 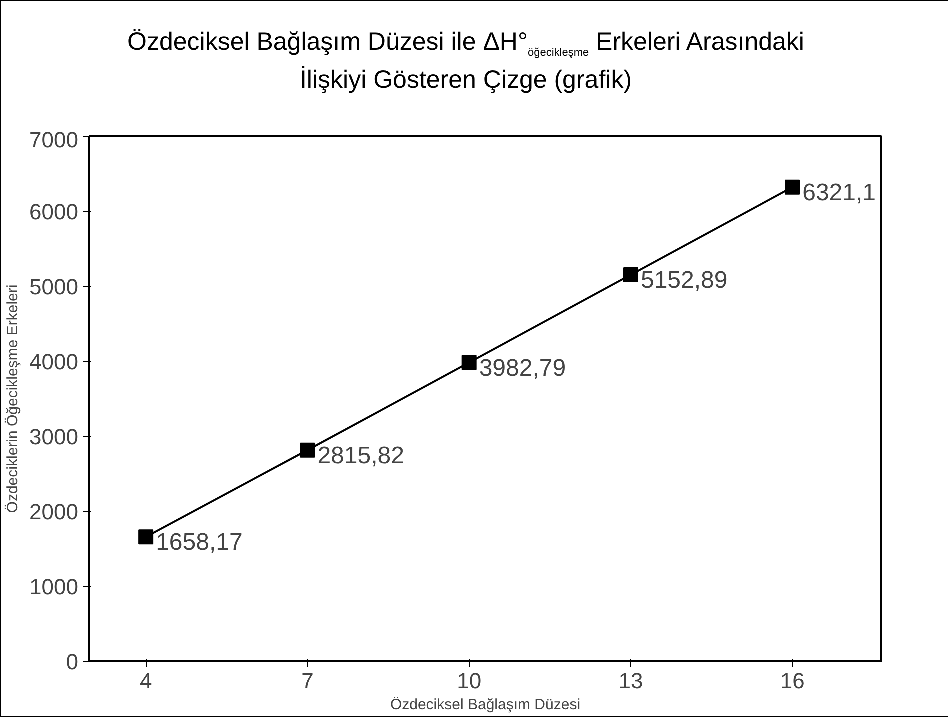 What do you see at coordinates (792, 681) in the screenshot?
I see `x-tick-label: 16` at bounding box center [792, 681].